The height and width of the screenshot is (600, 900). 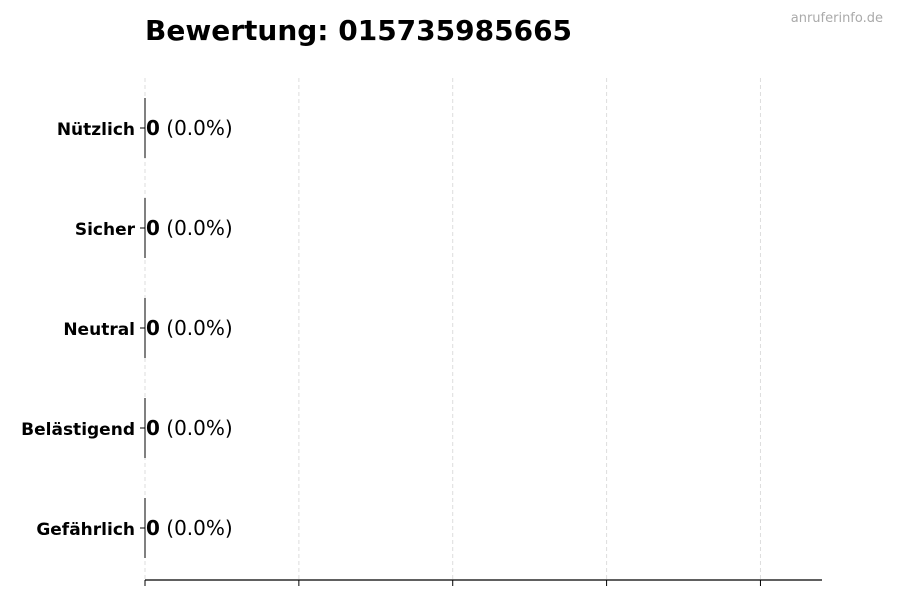 I want to click on chart-title: Bewertung: 015735985665, so click(x=358, y=30).